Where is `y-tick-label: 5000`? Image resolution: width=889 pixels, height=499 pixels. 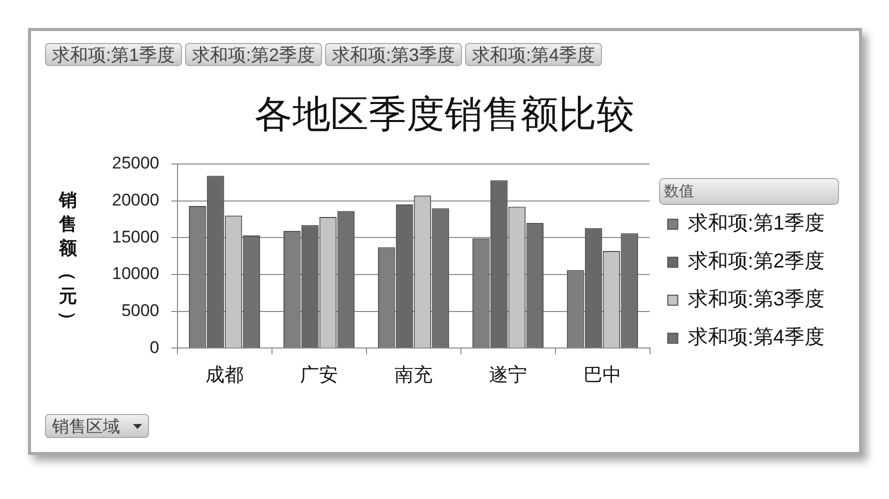
y-tick-label: 5000 is located at coordinates (140, 310).